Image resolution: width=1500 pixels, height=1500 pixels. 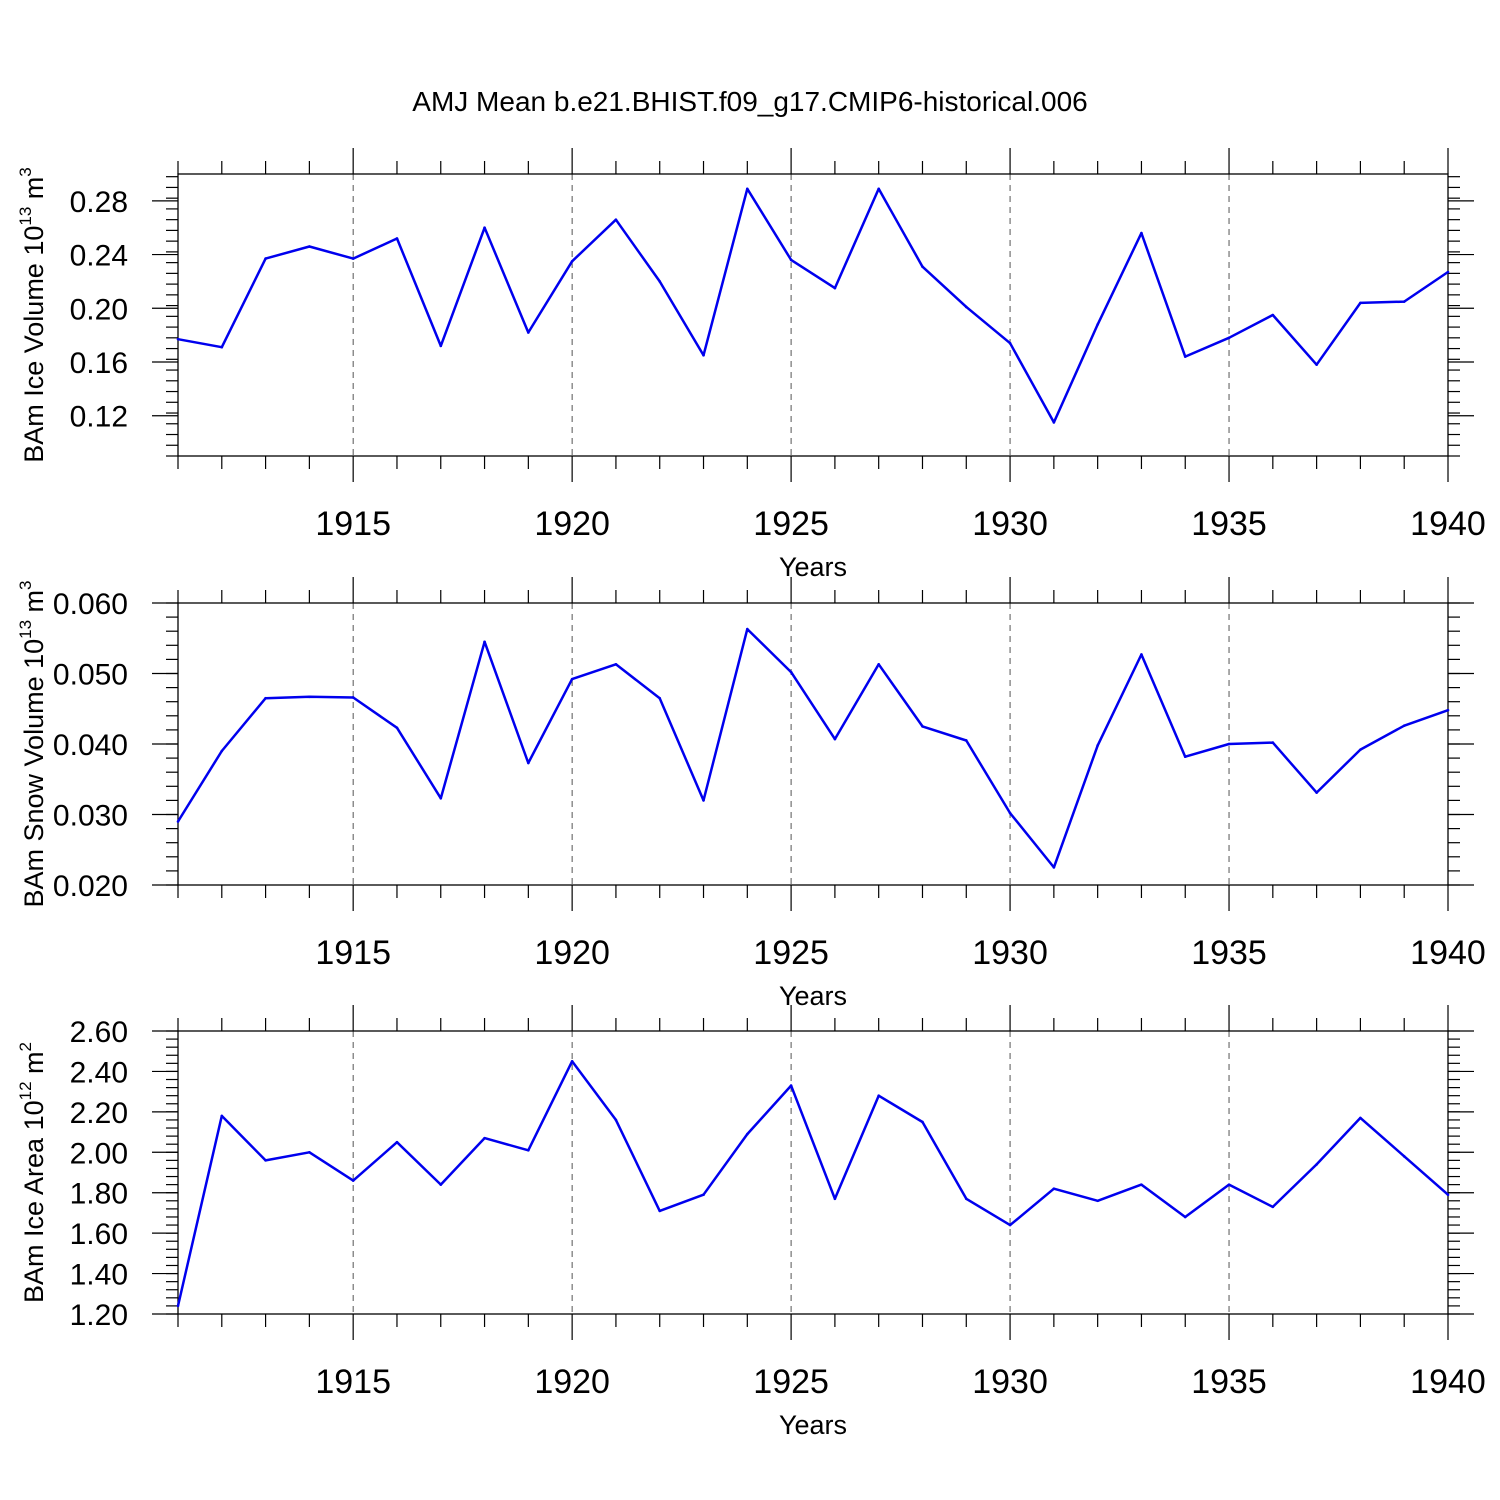 What do you see at coordinates (34, 791) in the screenshot?
I see `y-axis-label-text: BAm Snow Volume` at bounding box center [34, 791].